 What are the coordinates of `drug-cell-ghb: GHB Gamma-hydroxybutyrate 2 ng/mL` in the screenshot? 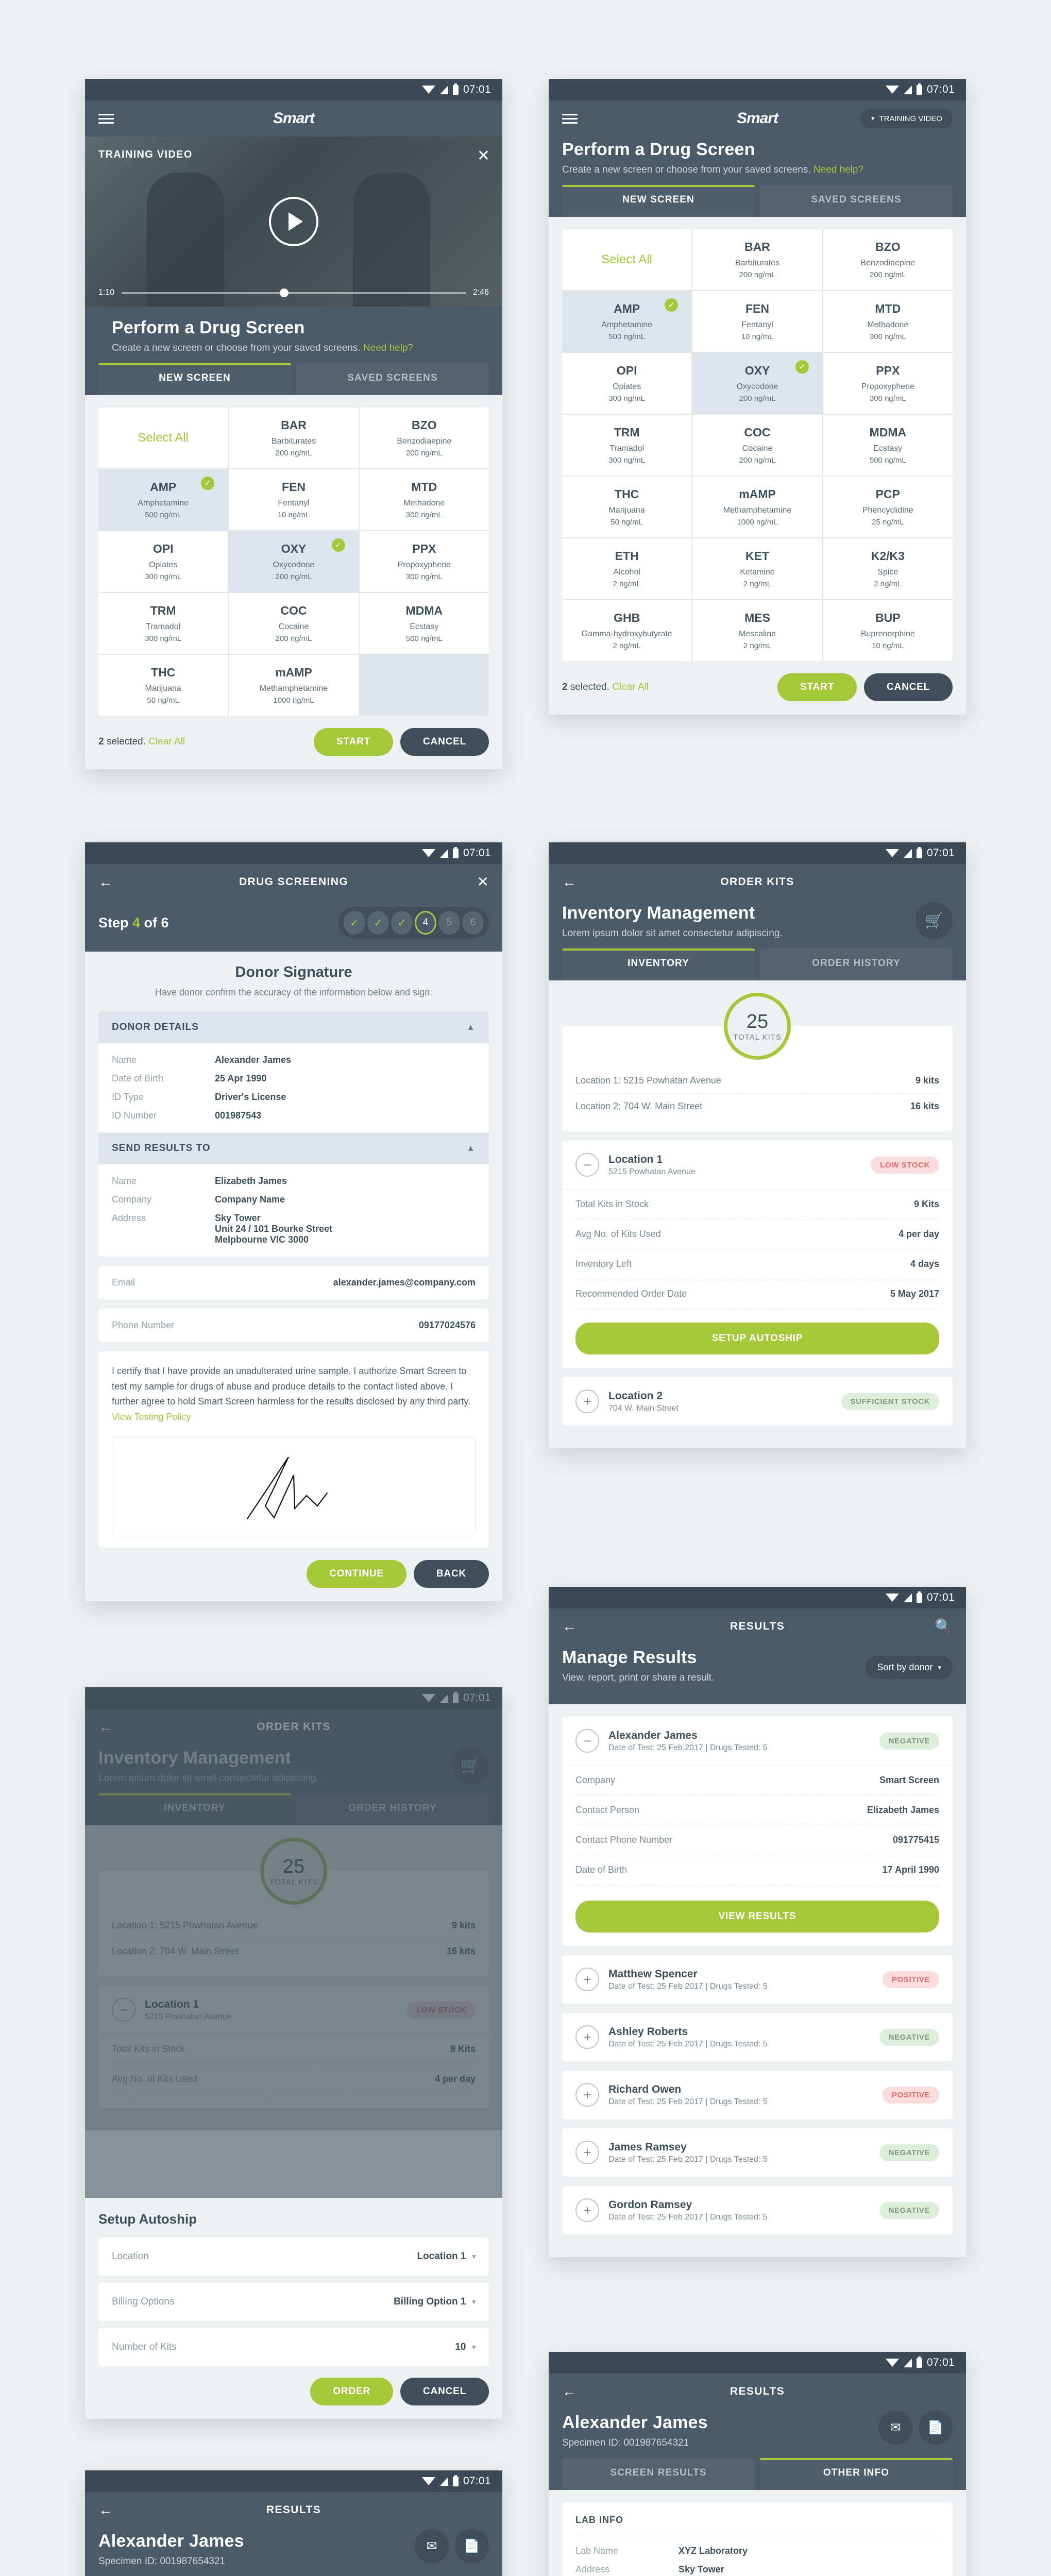 It's located at (627, 630).